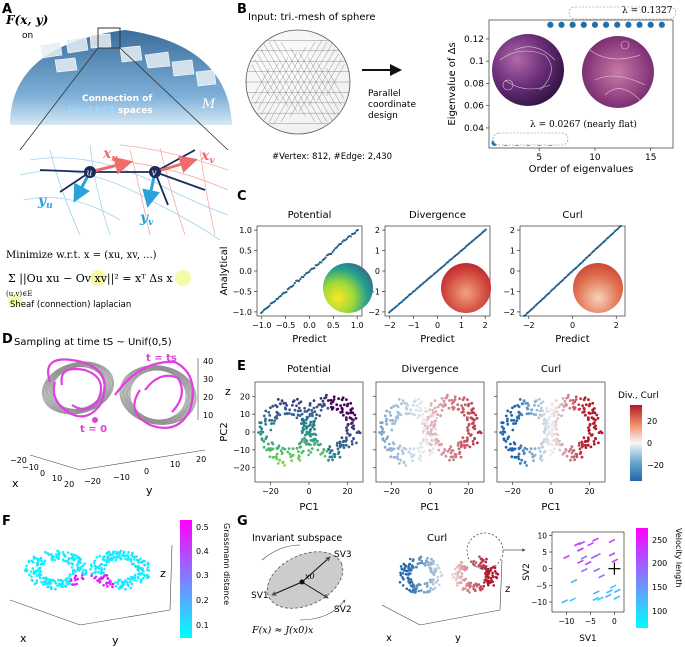 This screenshot has width=685, height=647. I want to click on y-tick-label: −1, so click(509, 291).